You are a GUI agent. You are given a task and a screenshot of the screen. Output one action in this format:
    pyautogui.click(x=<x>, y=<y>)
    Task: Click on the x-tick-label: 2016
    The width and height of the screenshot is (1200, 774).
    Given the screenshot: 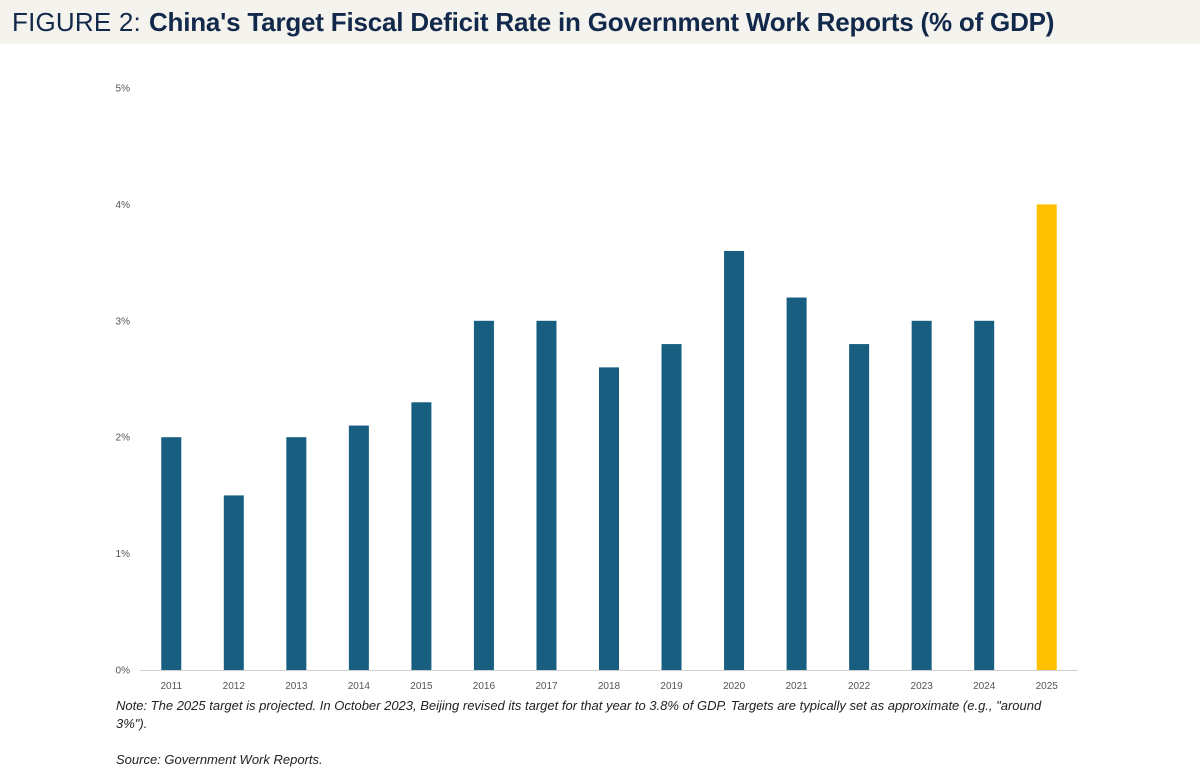 What is the action you would take?
    pyautogui.click(x=484, y=686)
    